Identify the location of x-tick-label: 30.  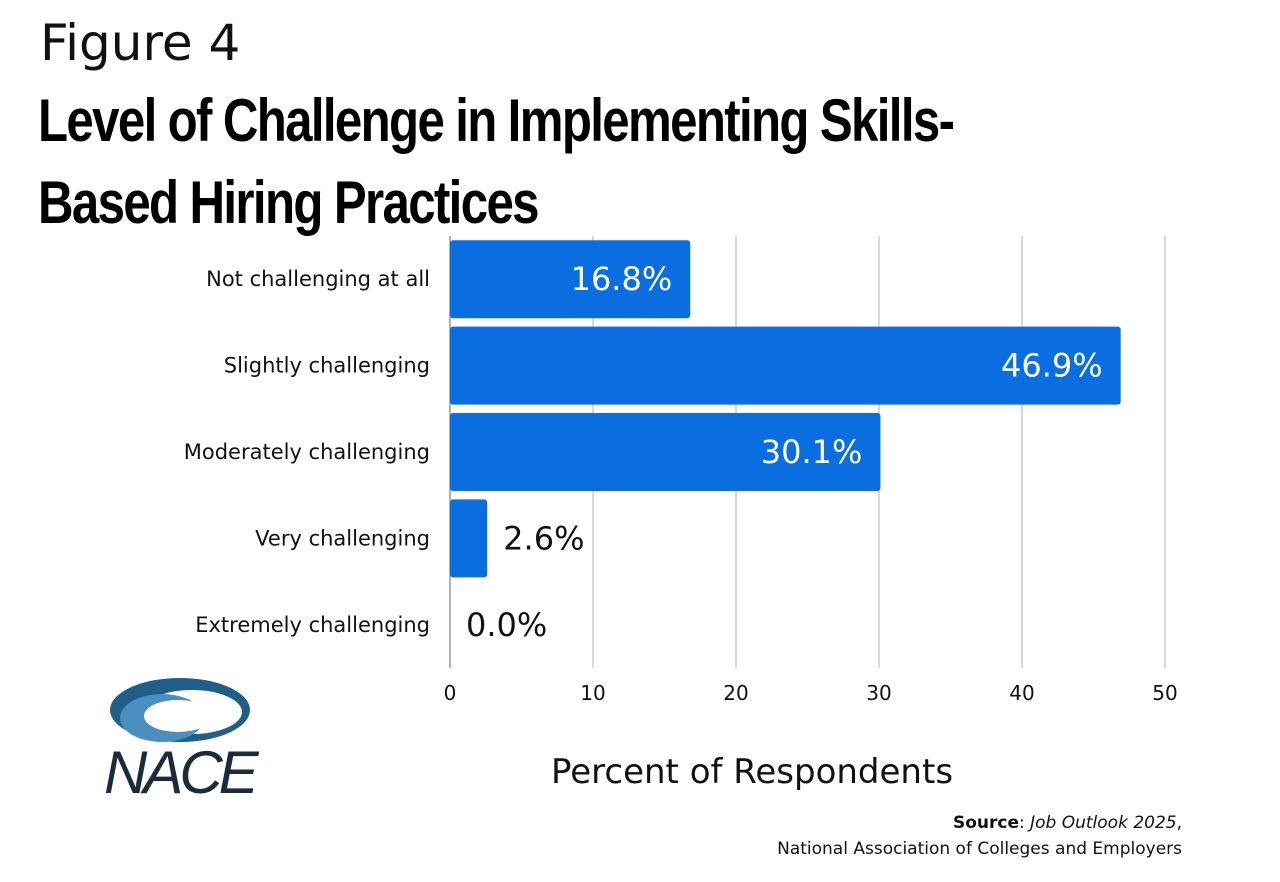
(878, 693).